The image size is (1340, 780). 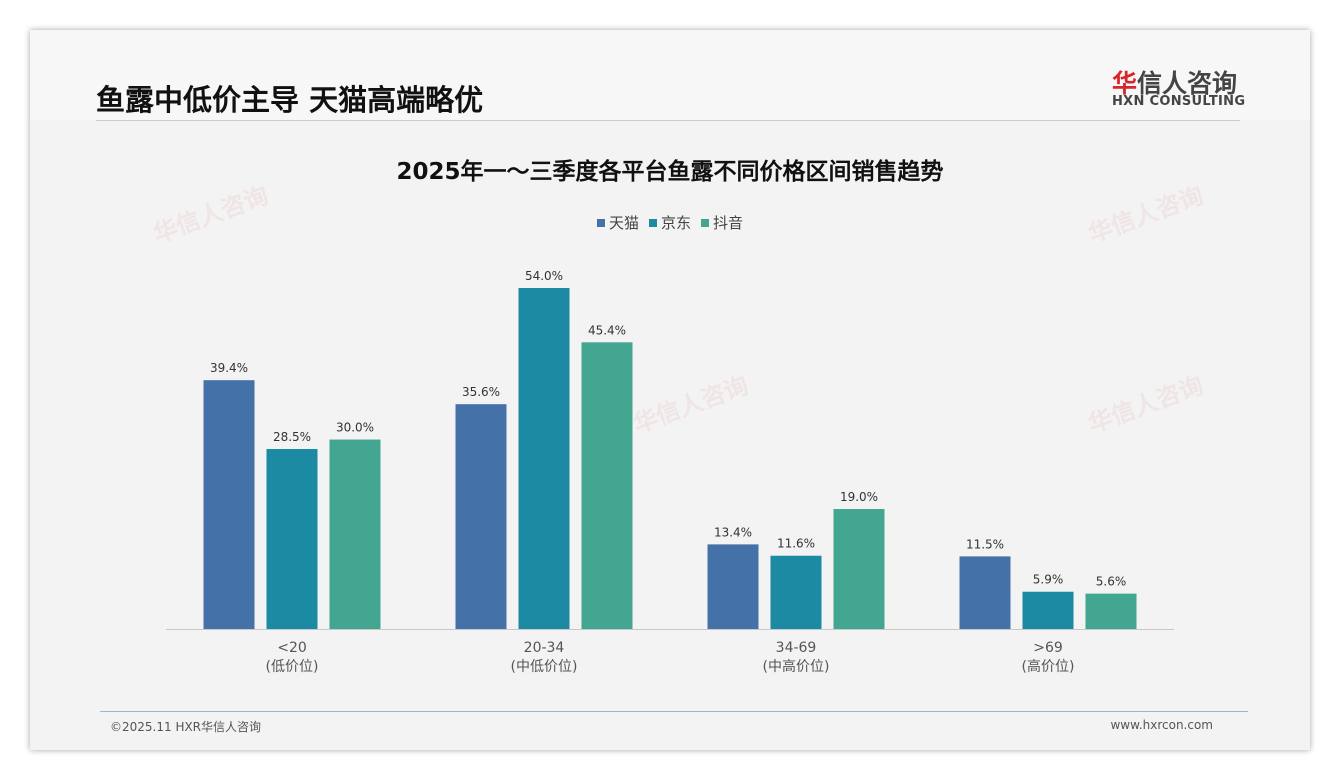 I want to click on legend-item: 京东, so click(x=669, y=222).